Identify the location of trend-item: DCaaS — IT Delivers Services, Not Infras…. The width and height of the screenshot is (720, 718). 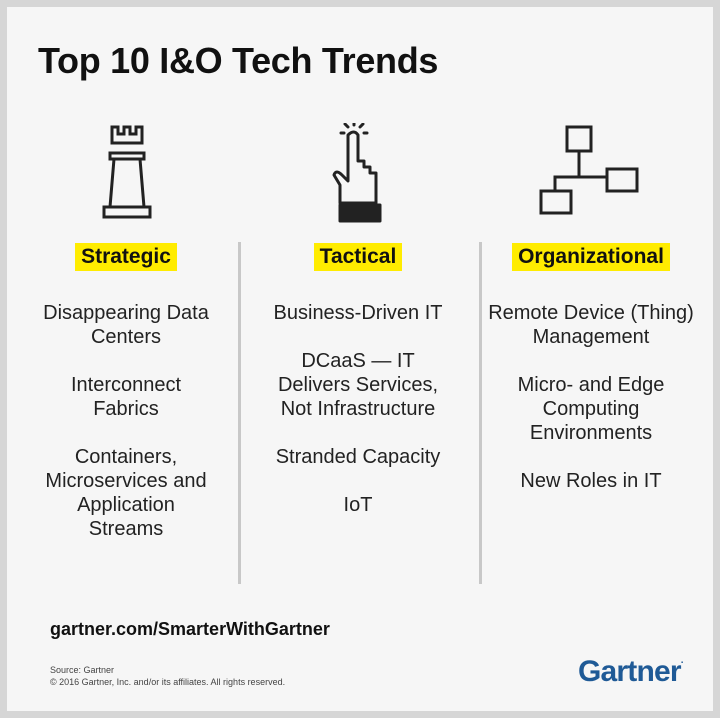
(358, 385).